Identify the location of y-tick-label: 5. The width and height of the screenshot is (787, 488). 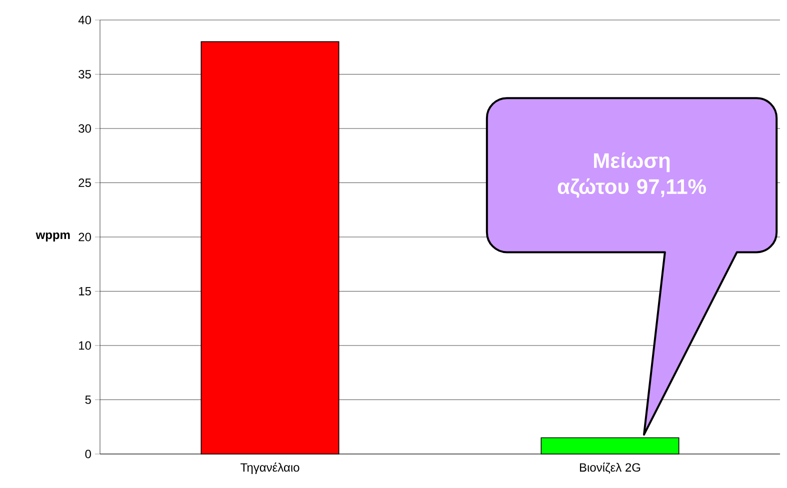
(88, 400).